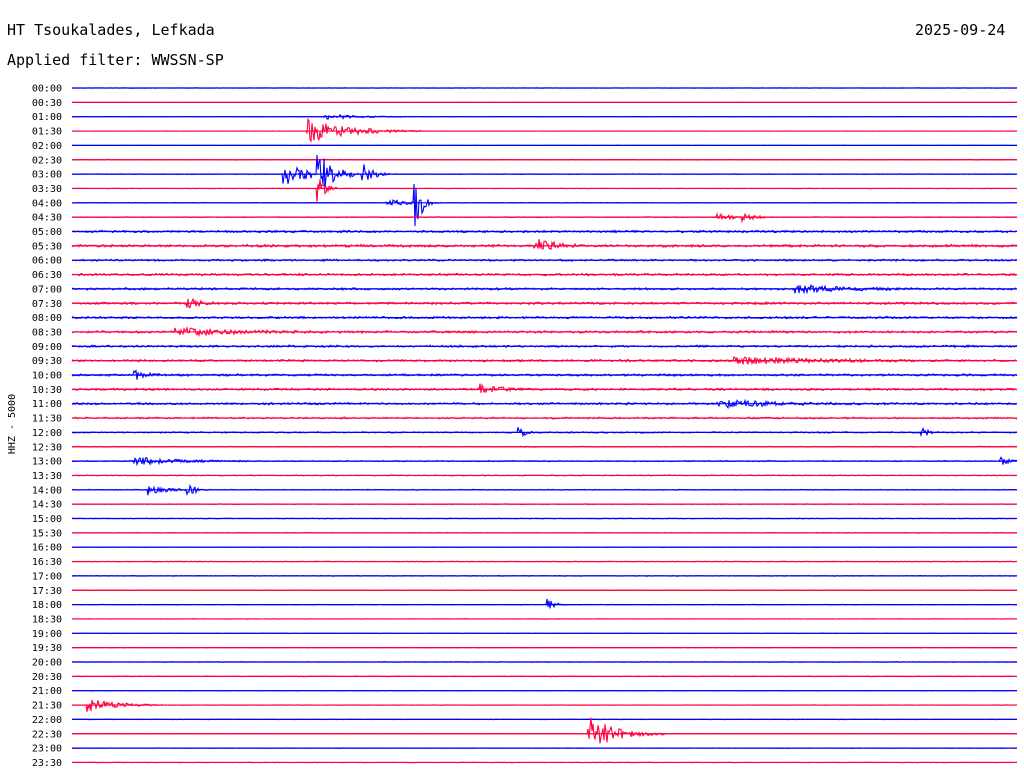 Image resolution: width=1024 pixels, height=780 pixels. Describe the element at coordinates (47, 562) in the screenshot. I see `row-time-label: 16:30` at that location.